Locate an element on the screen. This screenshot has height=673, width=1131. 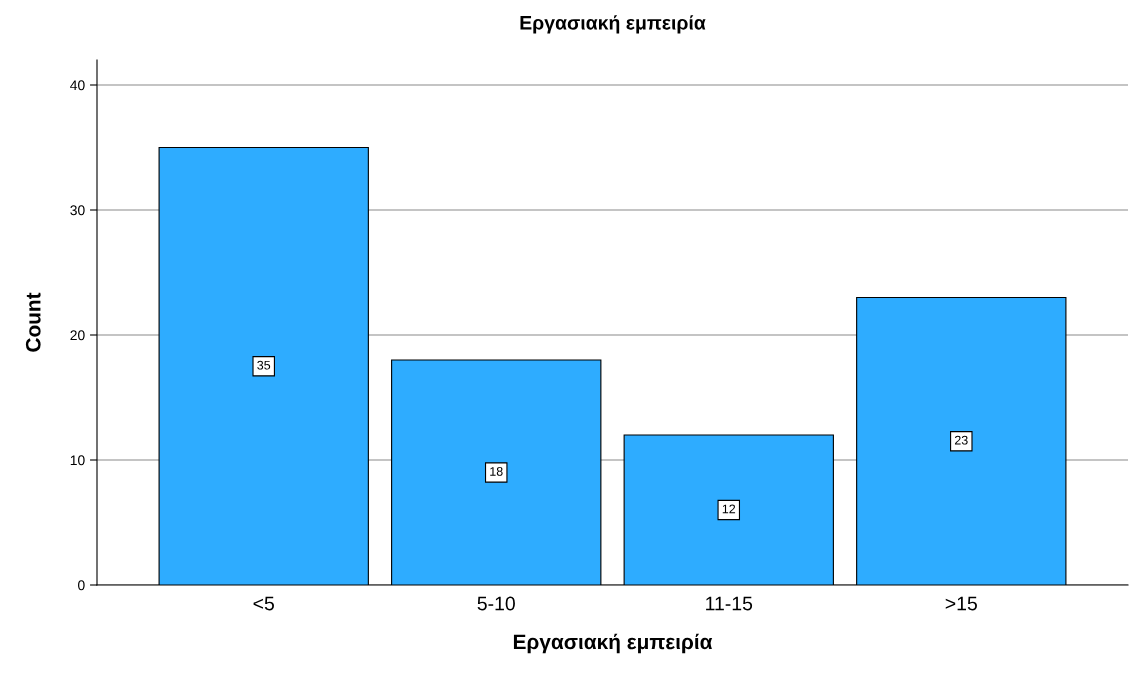
y-tick-label: 30 is located at coordinates (77, 210).